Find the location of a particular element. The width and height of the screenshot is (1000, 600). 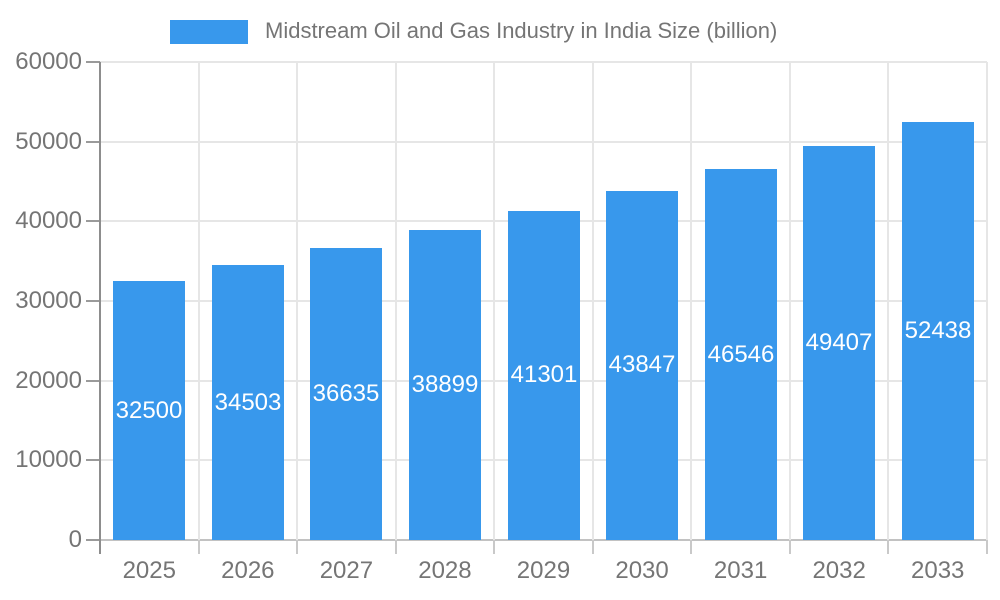

x-axis-label: 2028 is located at coordinates (445, 570).